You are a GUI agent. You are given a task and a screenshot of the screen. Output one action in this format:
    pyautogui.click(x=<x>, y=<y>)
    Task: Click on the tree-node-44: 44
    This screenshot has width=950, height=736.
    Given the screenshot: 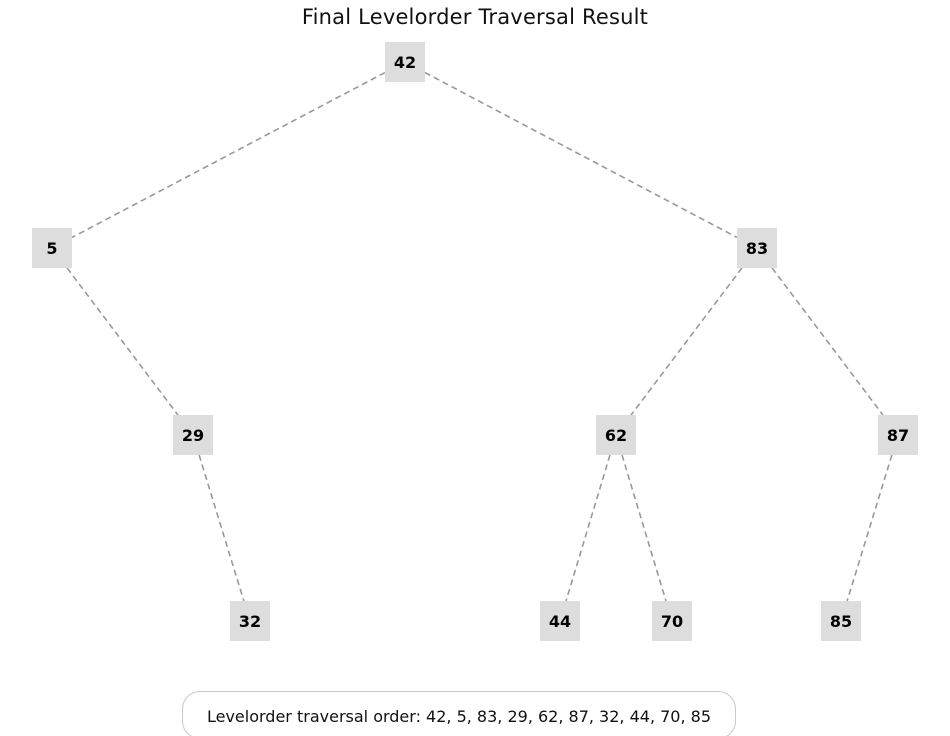 What is the action you would take?
    pyautogui.click(x=560, y=621)
    